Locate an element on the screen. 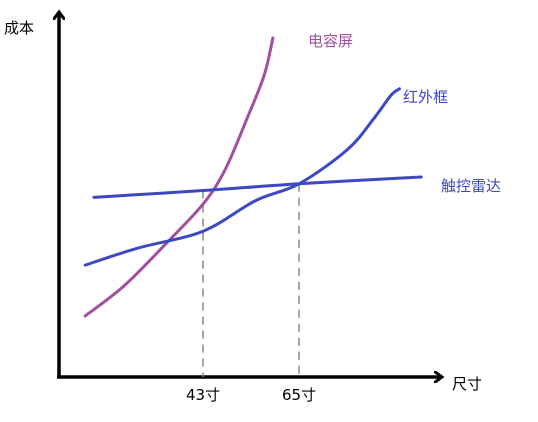 This screenshot has width=538, height=422. x-tick-label-43: 43寸 is located at coordinates (203, 395).